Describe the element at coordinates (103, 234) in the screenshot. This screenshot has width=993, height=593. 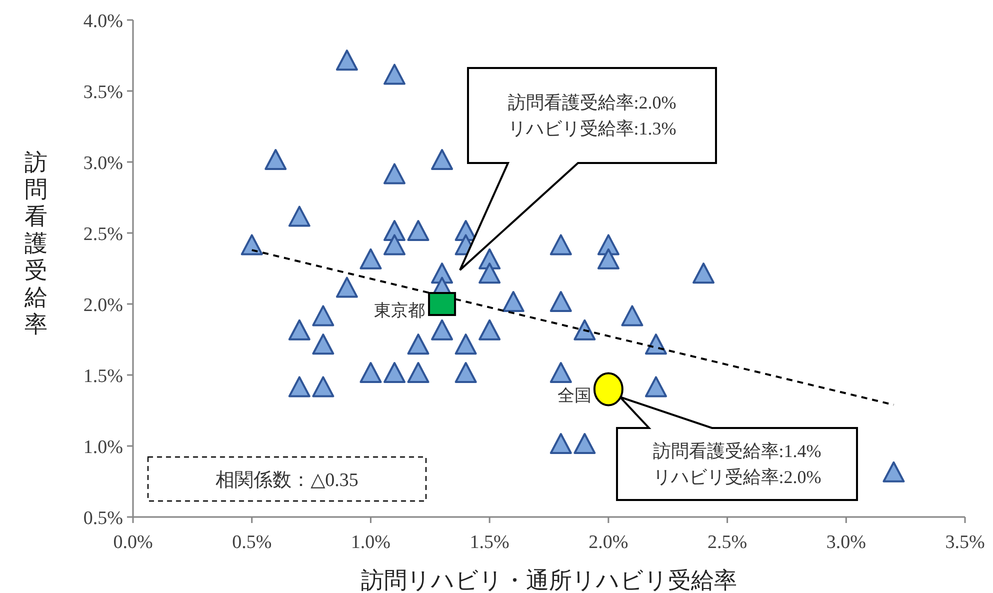
I see `y-tick-label: 2.5%` at that location.